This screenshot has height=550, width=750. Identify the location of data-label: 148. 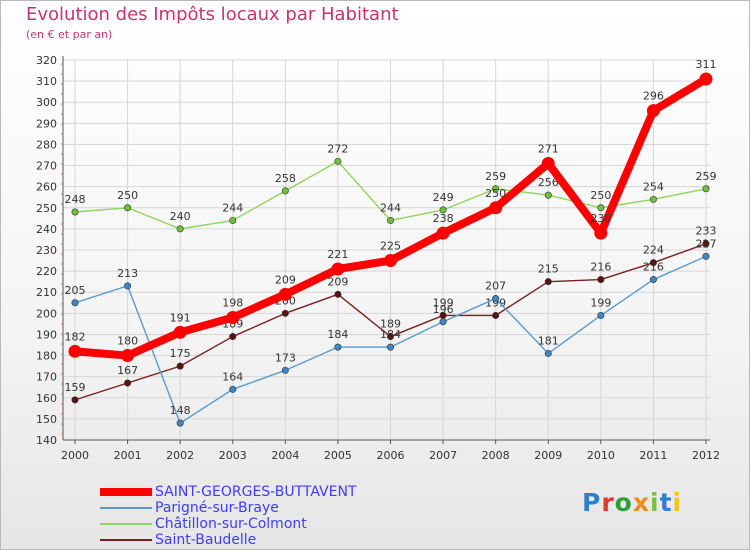
(180, 410).